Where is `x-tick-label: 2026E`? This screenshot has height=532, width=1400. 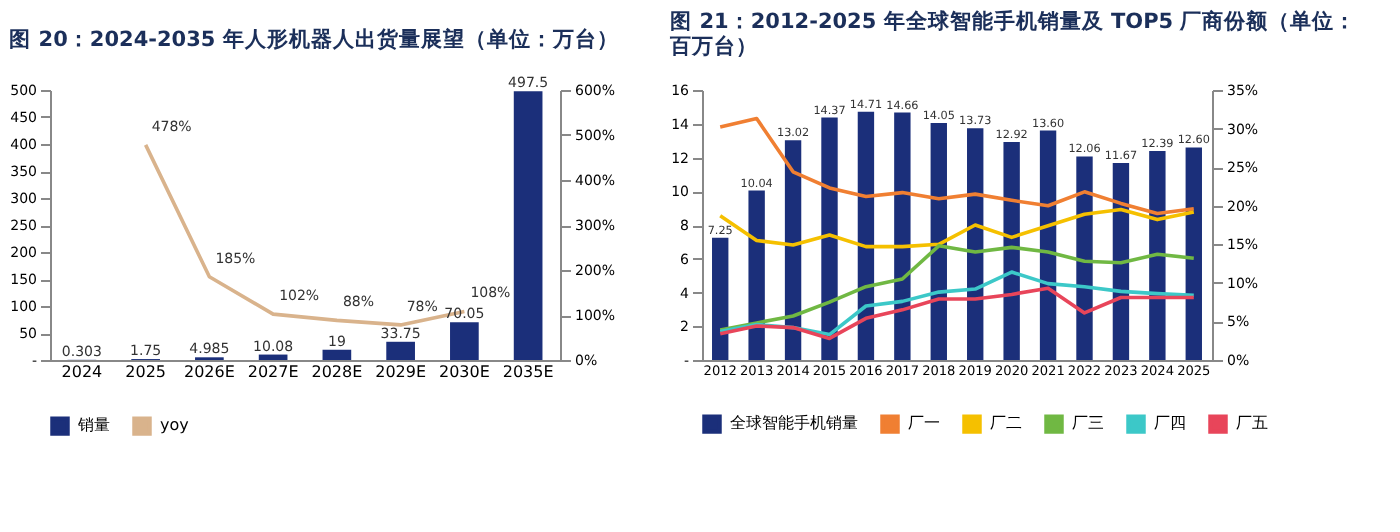
x-tick-label: 2026E is located at coordinates (209, 372).